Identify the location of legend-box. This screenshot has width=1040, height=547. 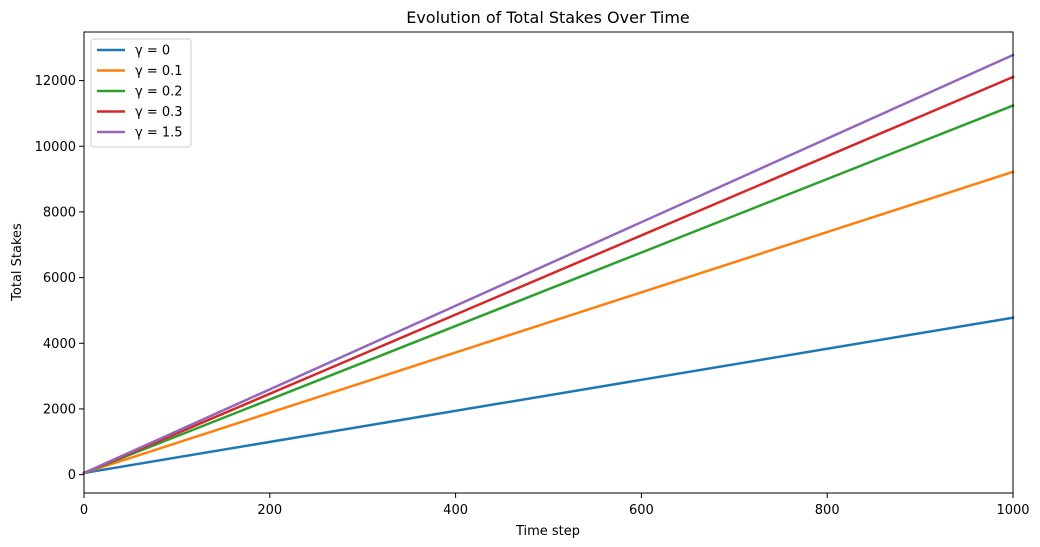
(141, 93).